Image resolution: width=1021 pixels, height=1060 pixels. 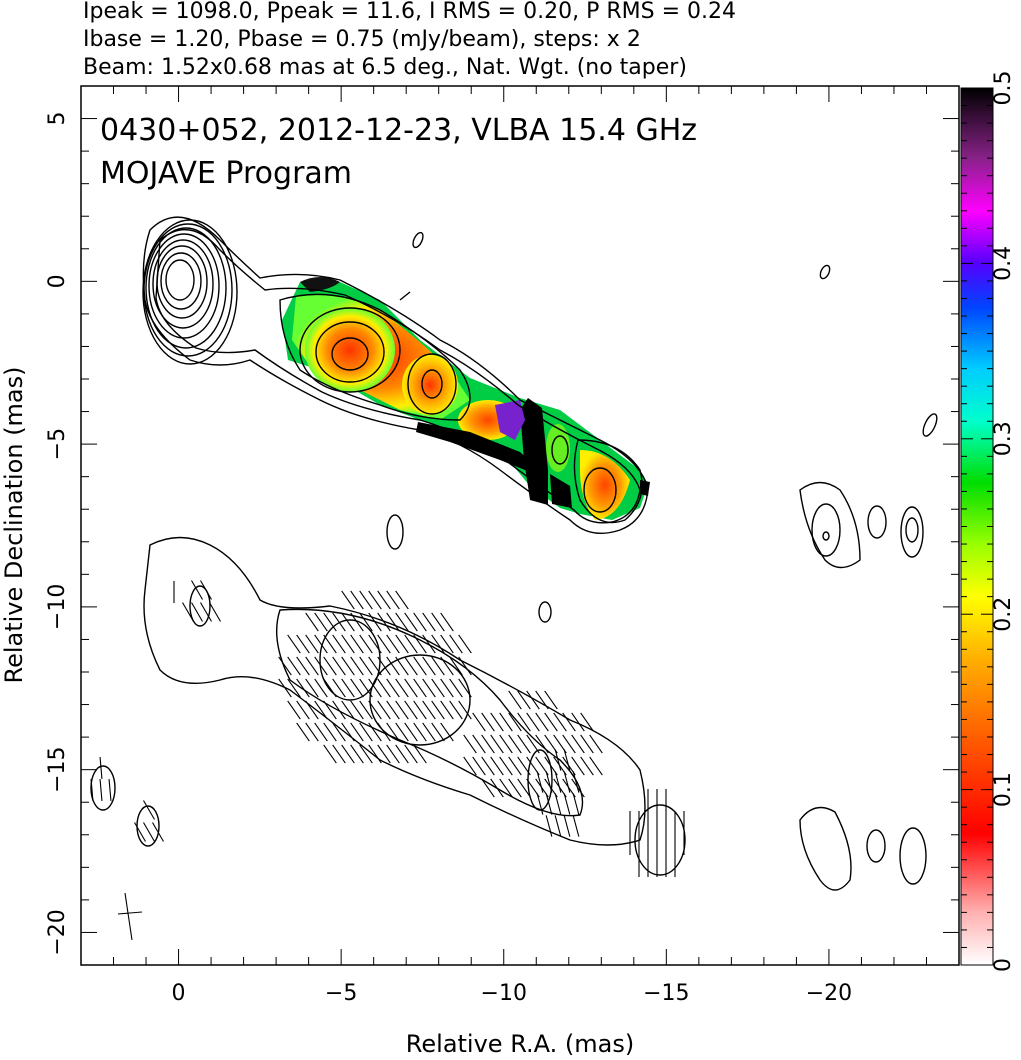 I want to click on x-axis-title: Relative R.A. (mas), so click(x=520, y=1044).